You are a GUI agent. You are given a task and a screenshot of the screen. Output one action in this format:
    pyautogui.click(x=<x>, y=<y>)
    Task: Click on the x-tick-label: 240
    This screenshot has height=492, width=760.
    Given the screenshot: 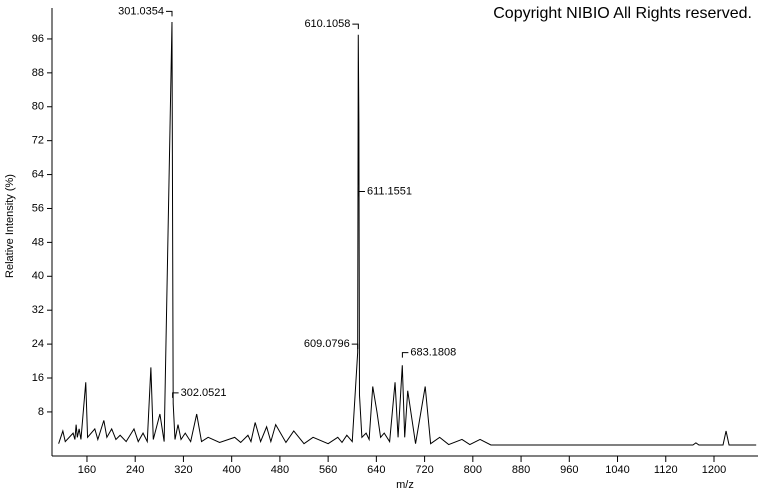 What is the action you would take?
    pyautogui.click(x=135, y=470)
    